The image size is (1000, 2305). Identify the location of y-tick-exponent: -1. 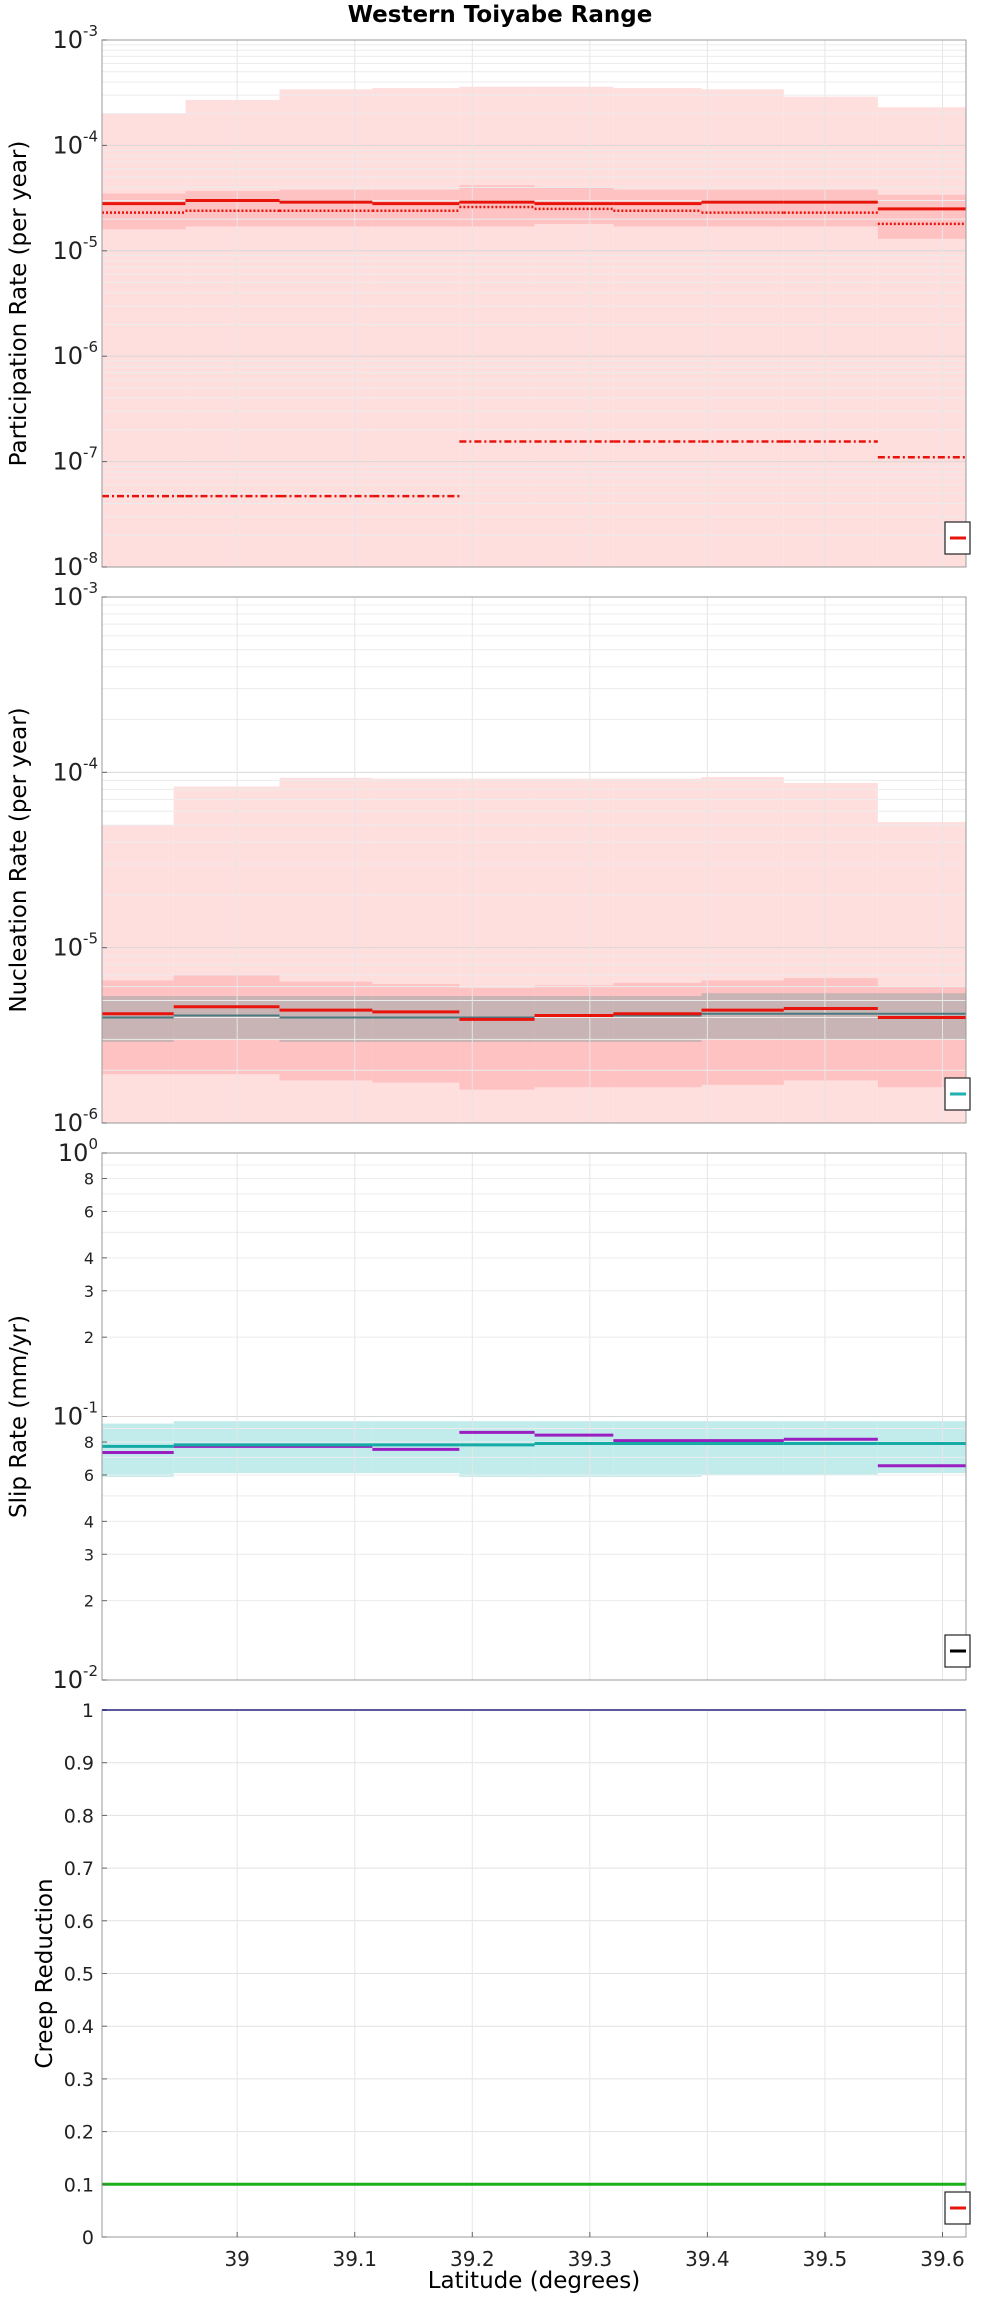
(90, 1408).